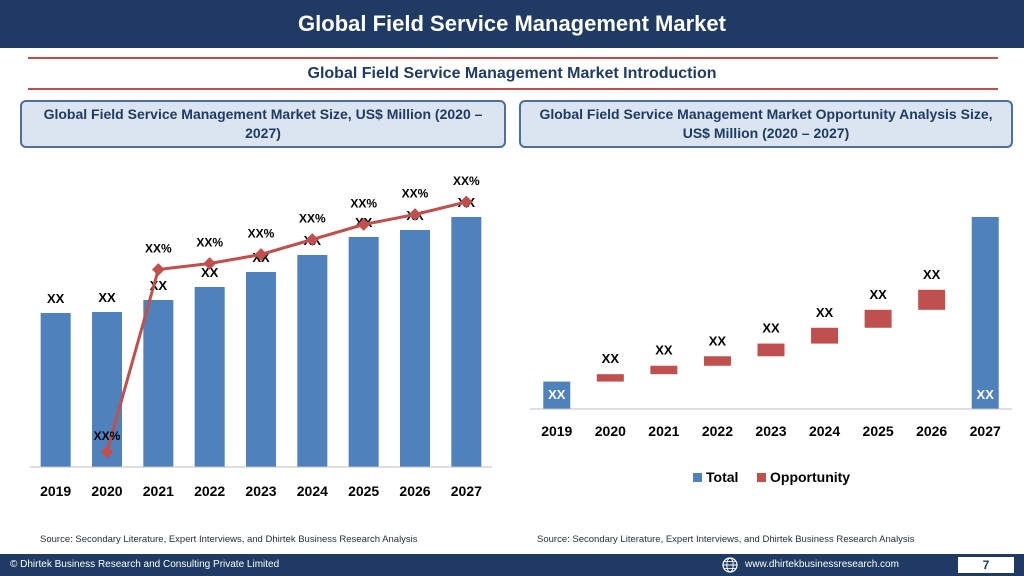 This screenshot has width=1024, height=576. Describe the element at coordinates (611, 358) in the screenshot. I see `opportunity-label-2020: XX` at that location.